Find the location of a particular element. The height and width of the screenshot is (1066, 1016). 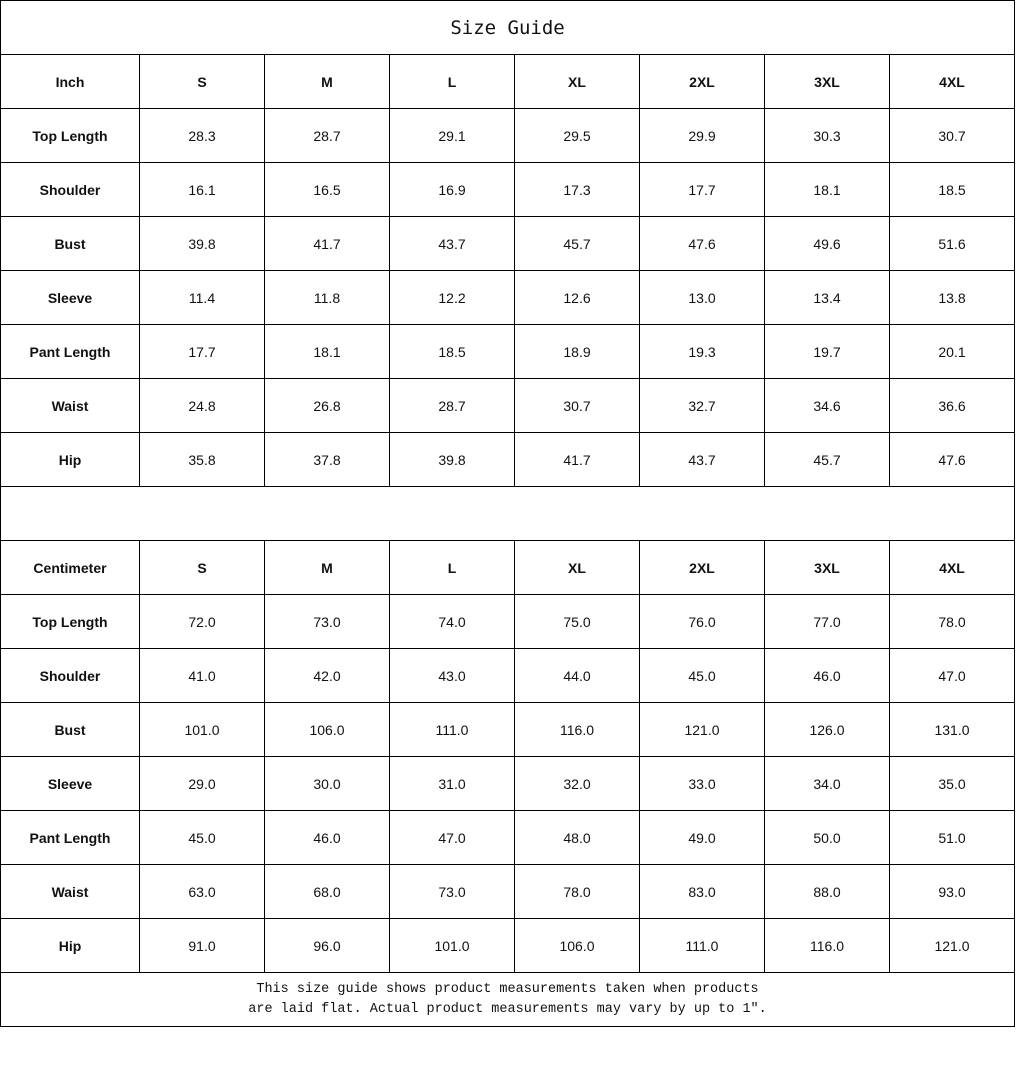

table-row: Bust 39.8 41.7 43.7 45.7 47.6 49.6 51.6 is located at coordinates (508, 243).